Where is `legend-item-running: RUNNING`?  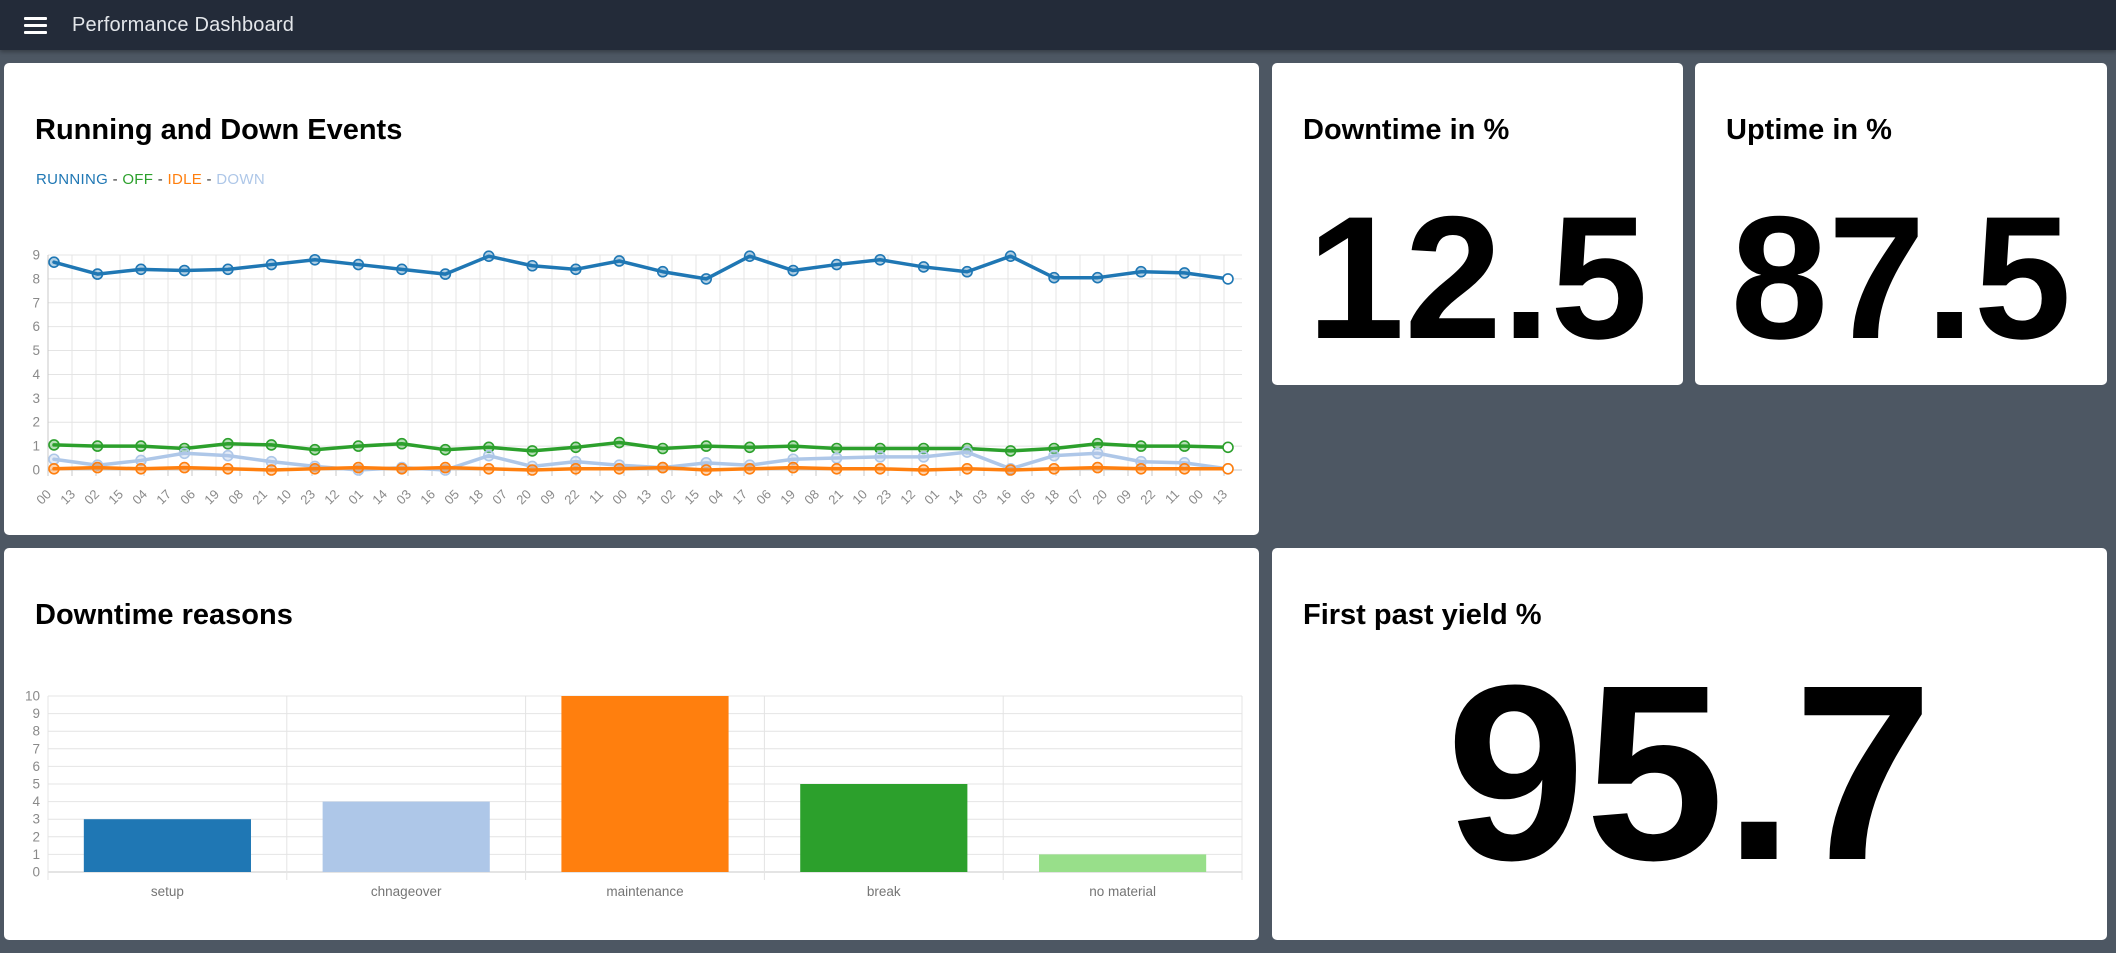 legend-item-running: RUNNING is located at coordinates (72, 179).